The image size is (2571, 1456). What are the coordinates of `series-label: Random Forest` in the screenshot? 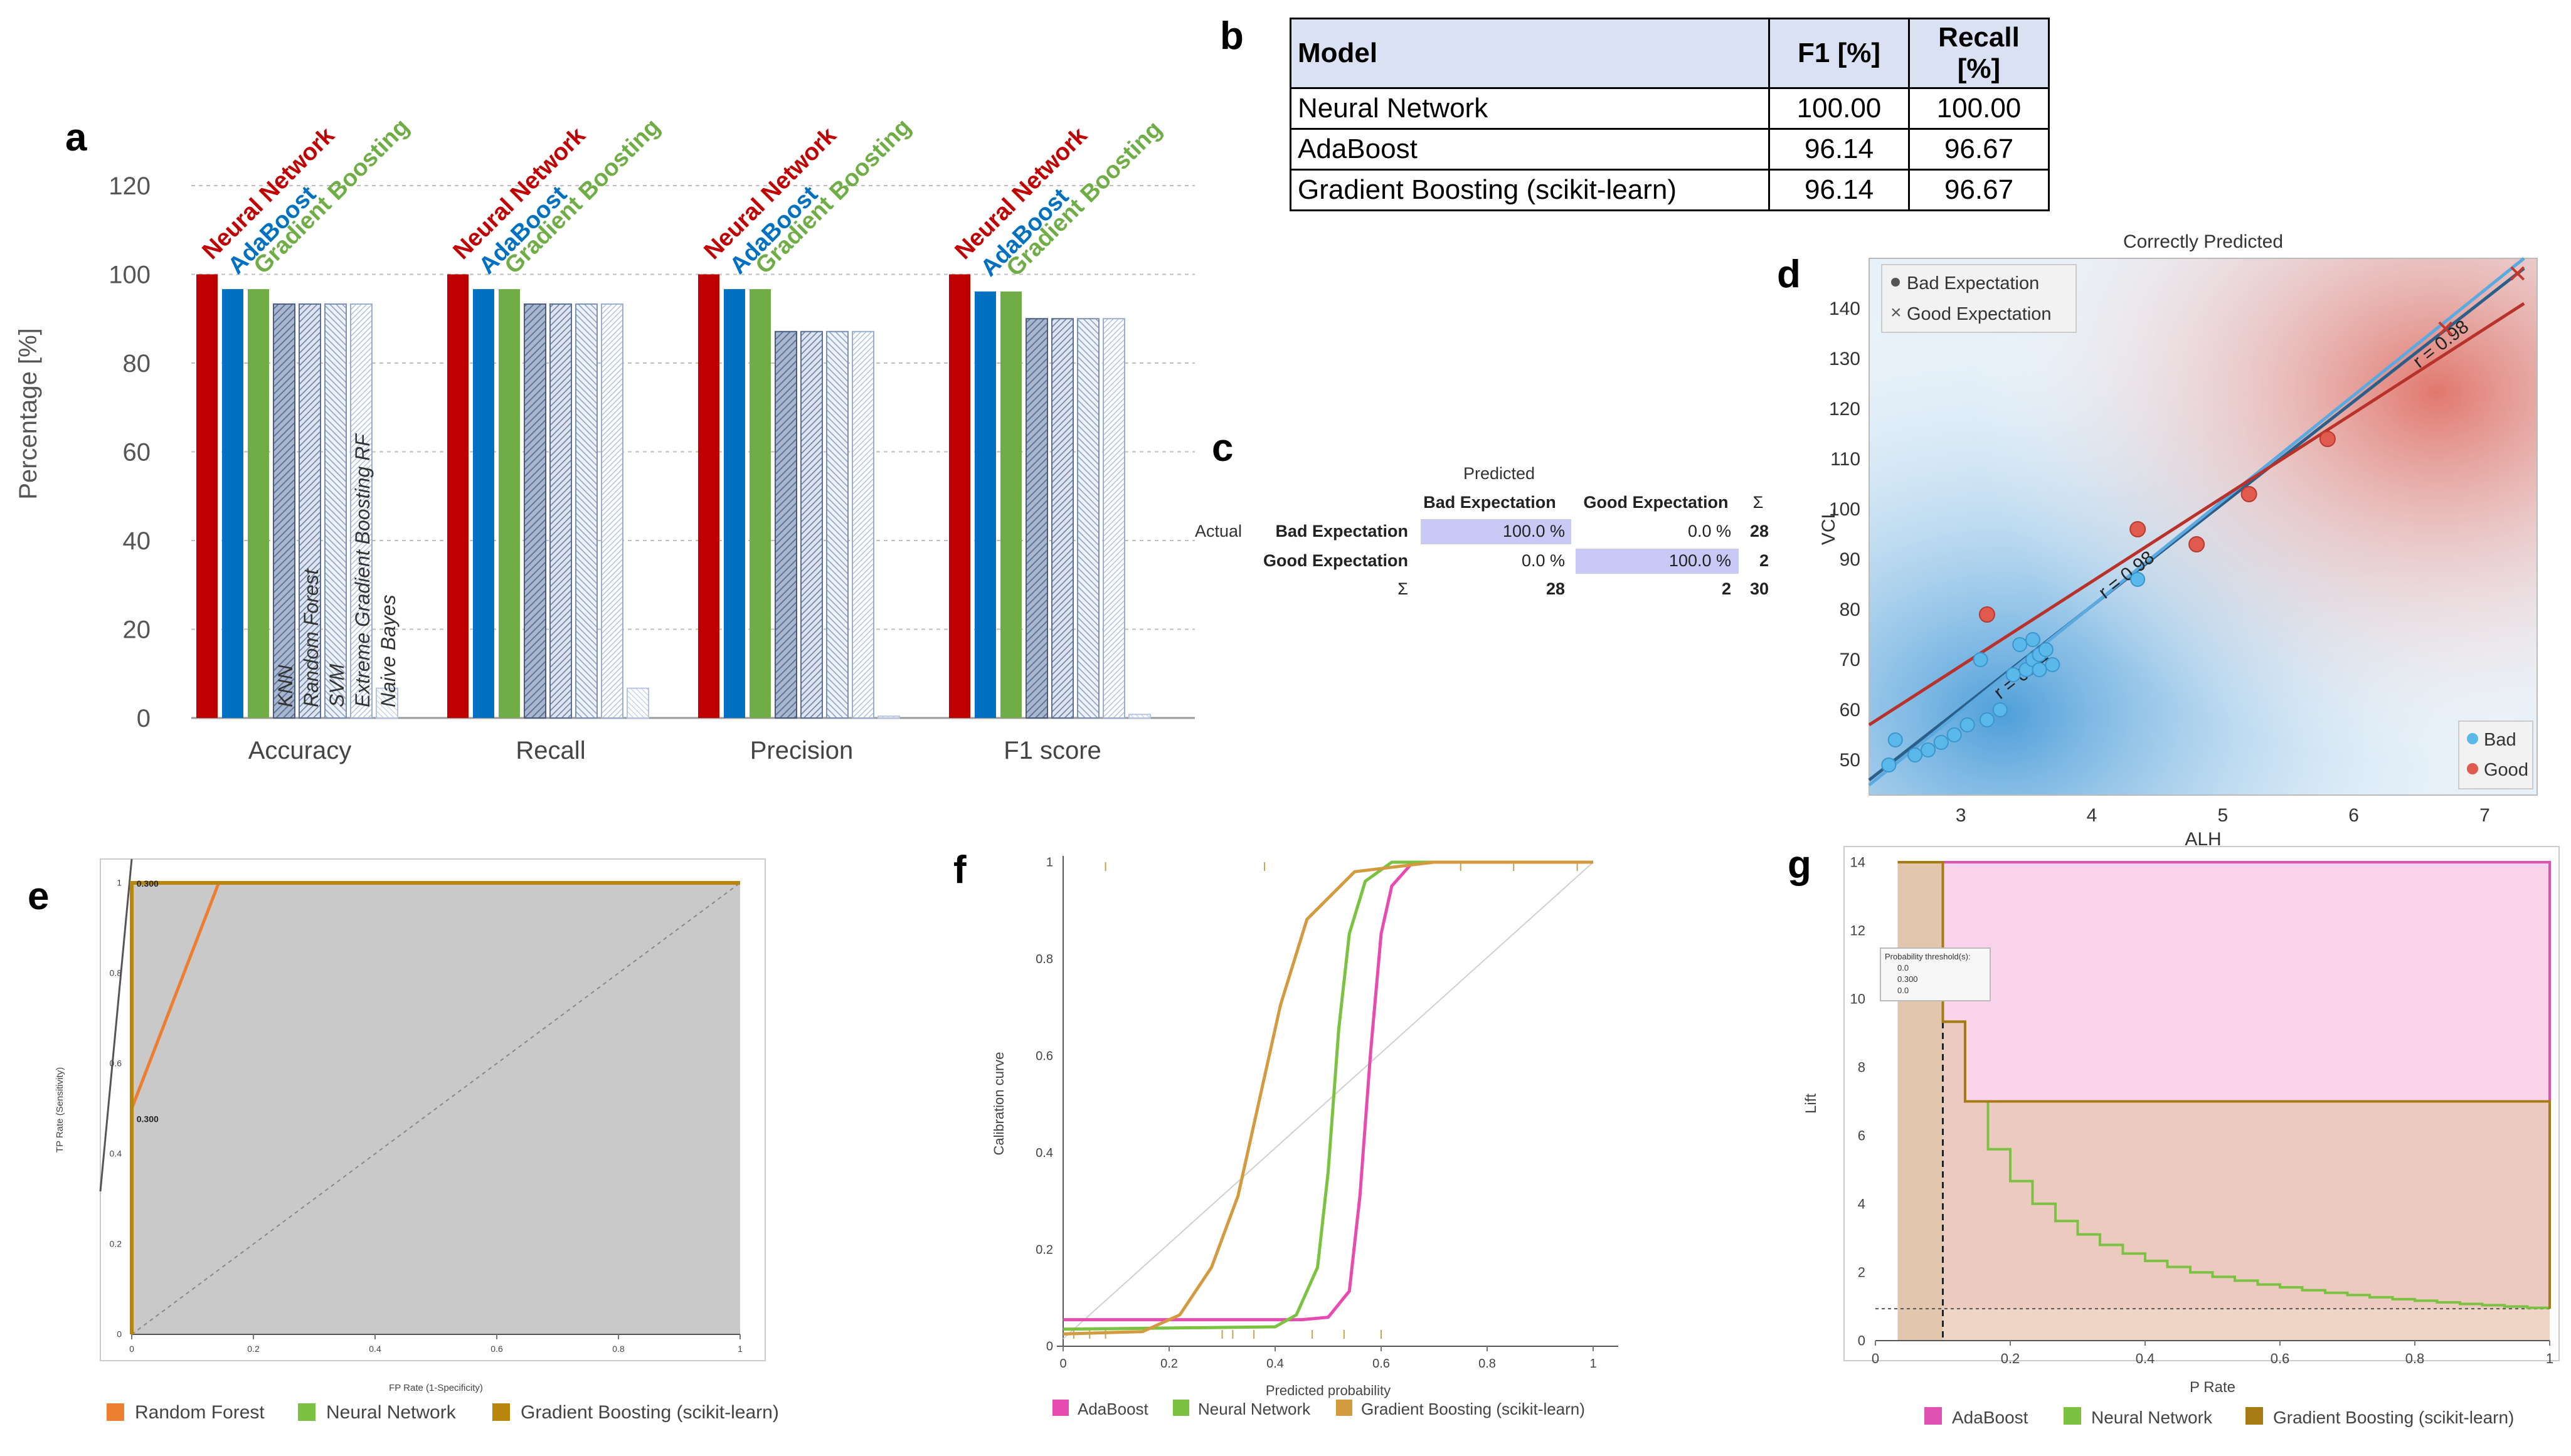 It's located at (311, 638).